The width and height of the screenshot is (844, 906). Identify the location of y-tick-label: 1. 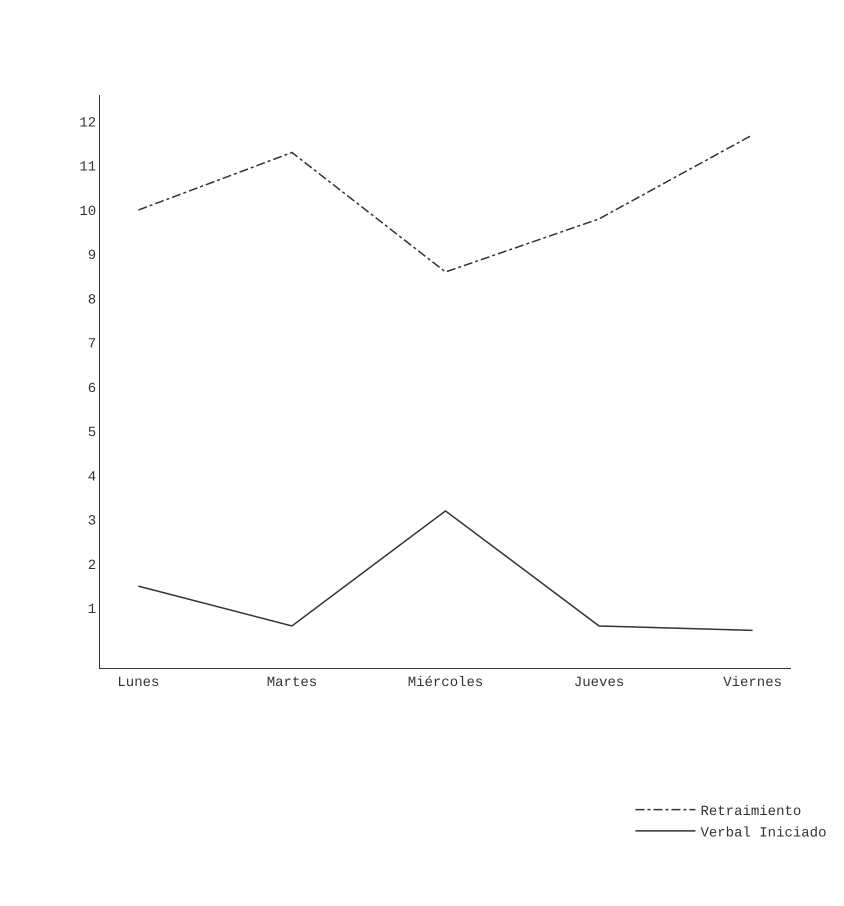
(92, 610).